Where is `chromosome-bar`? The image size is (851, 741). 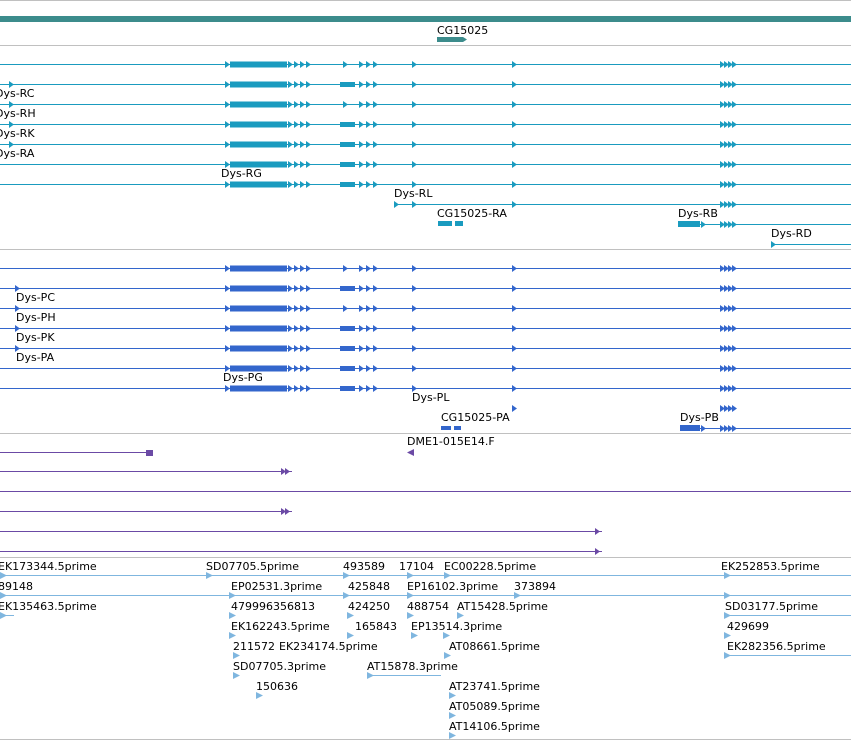
chromosome-bar is located at coordinates (425, 19).